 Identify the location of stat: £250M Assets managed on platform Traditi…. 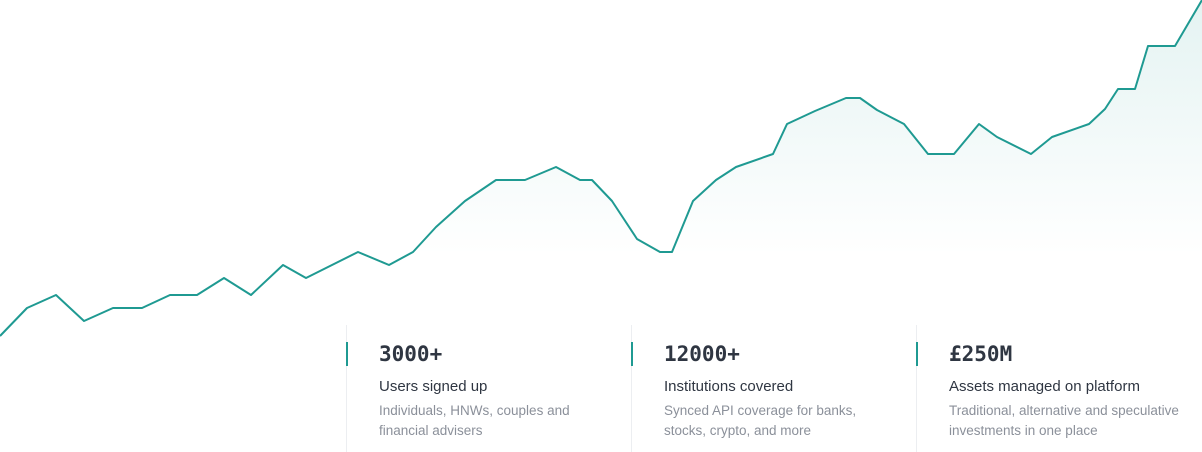
(1058, 388).